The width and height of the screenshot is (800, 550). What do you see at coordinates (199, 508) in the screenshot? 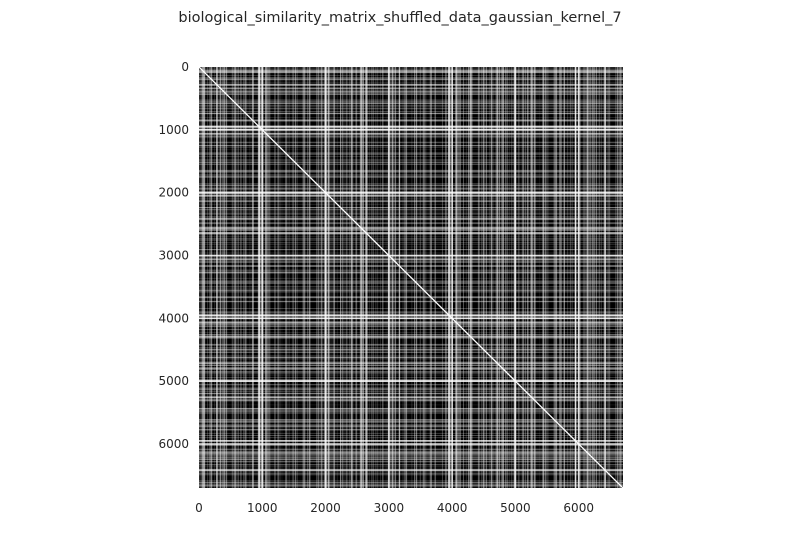
I see `x-tick-label: 0` at bounding box center [199, 508].